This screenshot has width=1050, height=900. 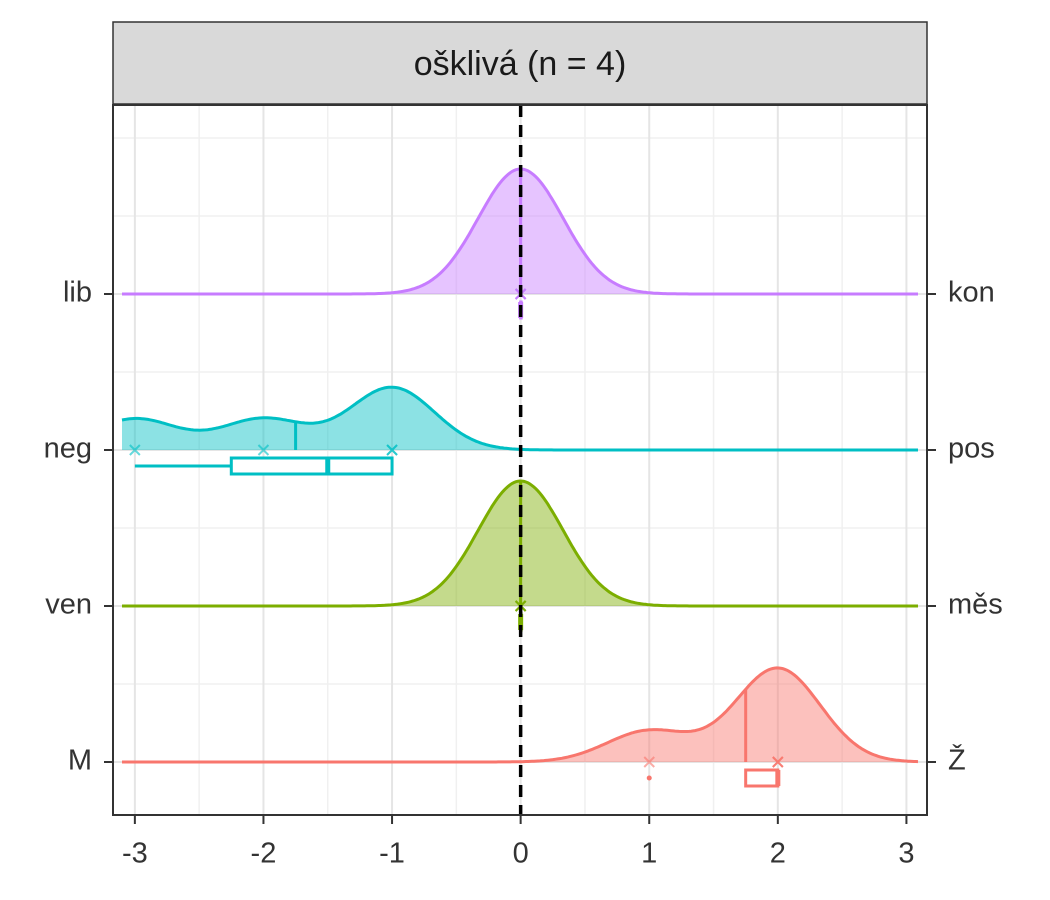 I want to click on x-tick-label: -1, so click(x=392, y=854).